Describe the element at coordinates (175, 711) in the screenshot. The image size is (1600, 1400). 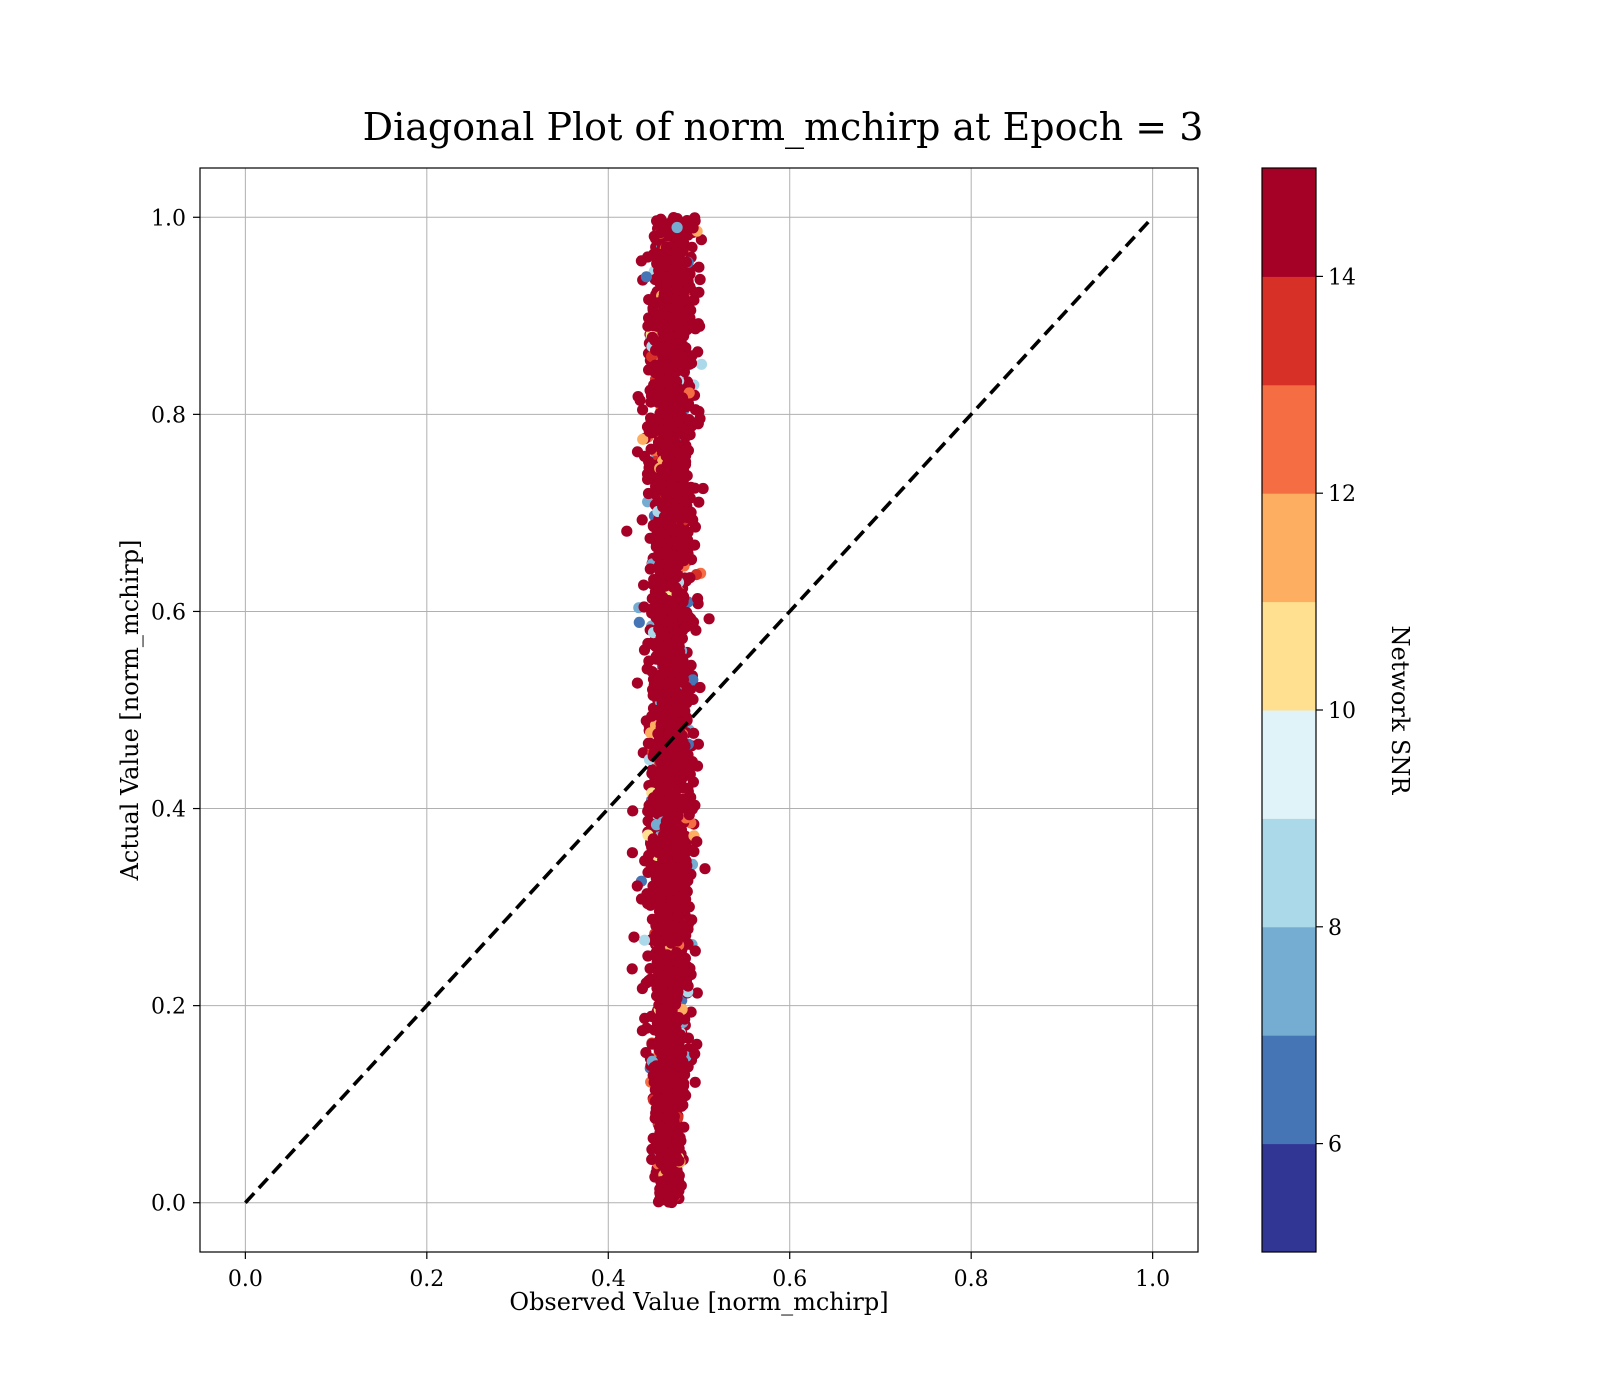
I see `y-axis-ticks: 0.0 0.2 0.4 0.6 0.8 1.0` at that location.